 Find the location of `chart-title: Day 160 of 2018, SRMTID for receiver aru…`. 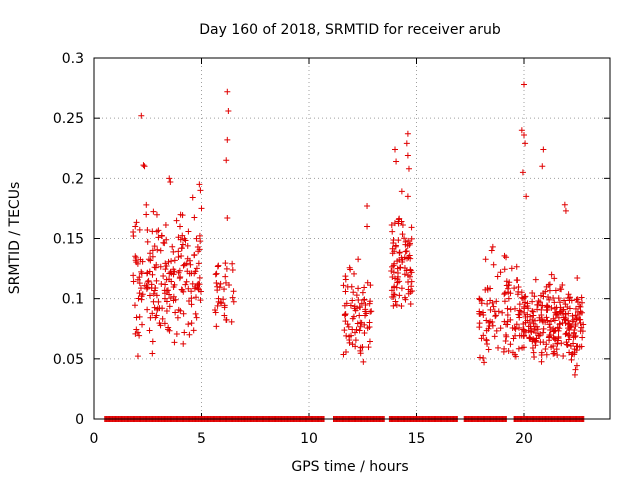

chart-title: Day 160 of 2018, SRMTID for receiver aru… is located at coordinates (350, 30).